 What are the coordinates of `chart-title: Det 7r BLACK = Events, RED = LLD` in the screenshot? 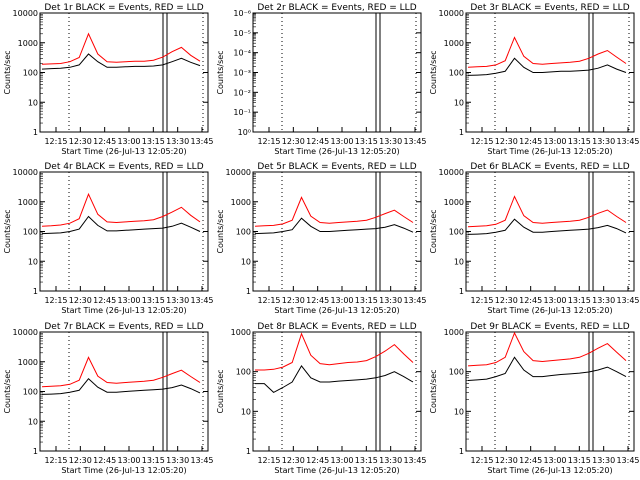 It's located at (123, 327).